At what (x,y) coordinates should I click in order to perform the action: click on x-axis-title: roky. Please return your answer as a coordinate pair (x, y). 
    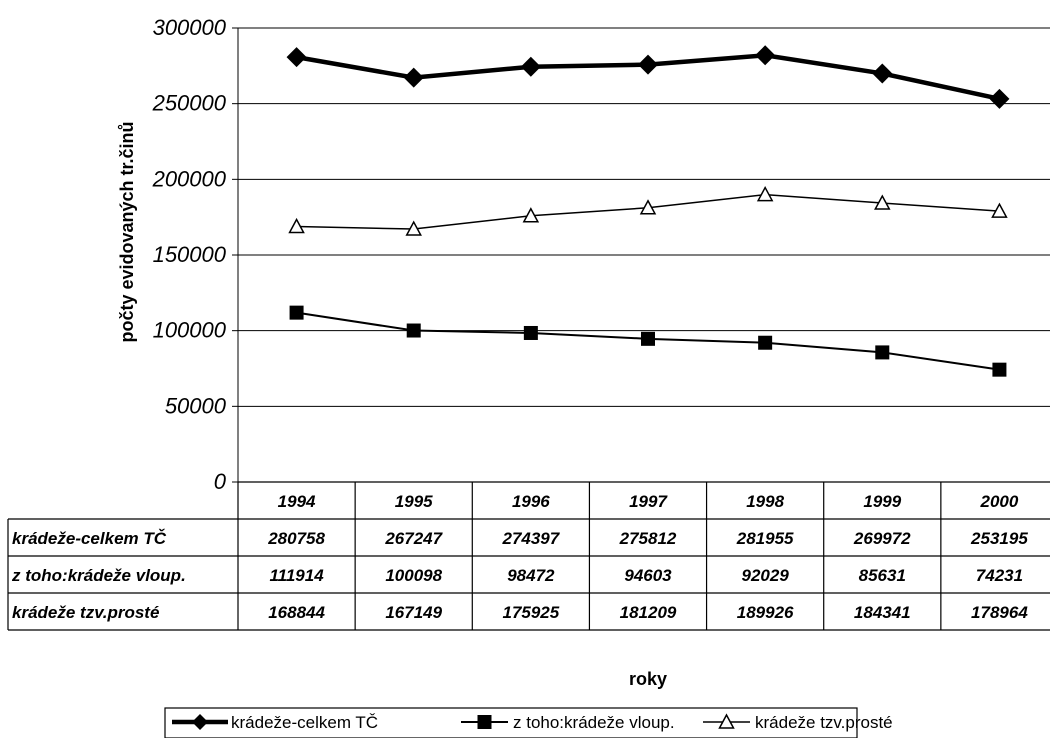
    Looking at the image, I should click on (648, 679).